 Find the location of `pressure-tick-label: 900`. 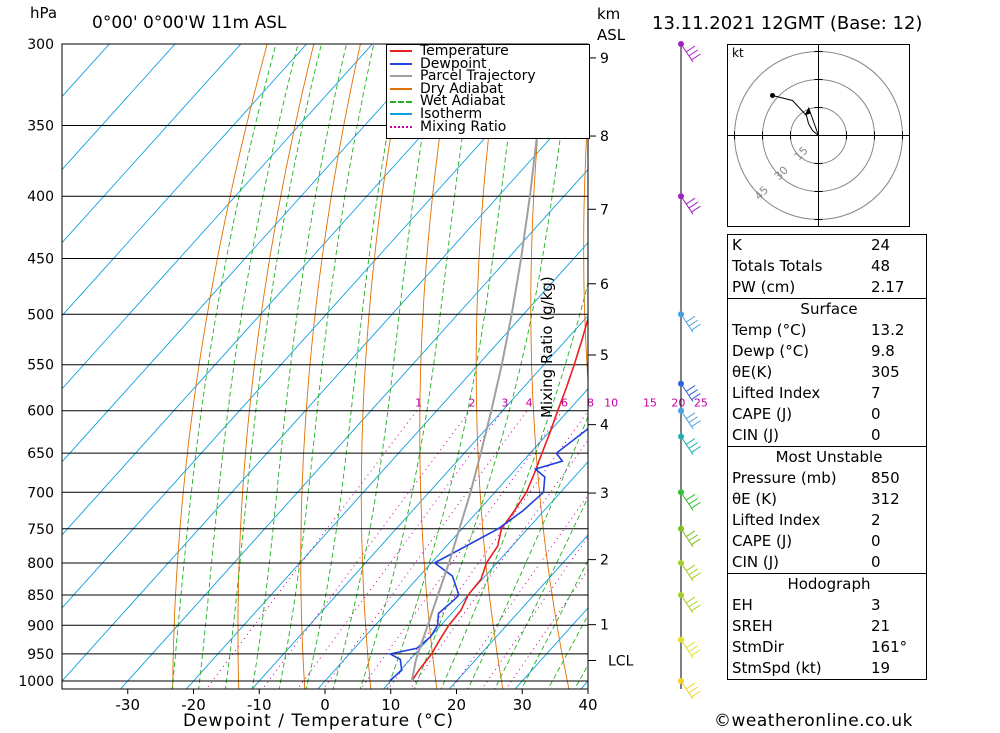

pressure-tick-label: 900 is located at coordinates (40, 626).